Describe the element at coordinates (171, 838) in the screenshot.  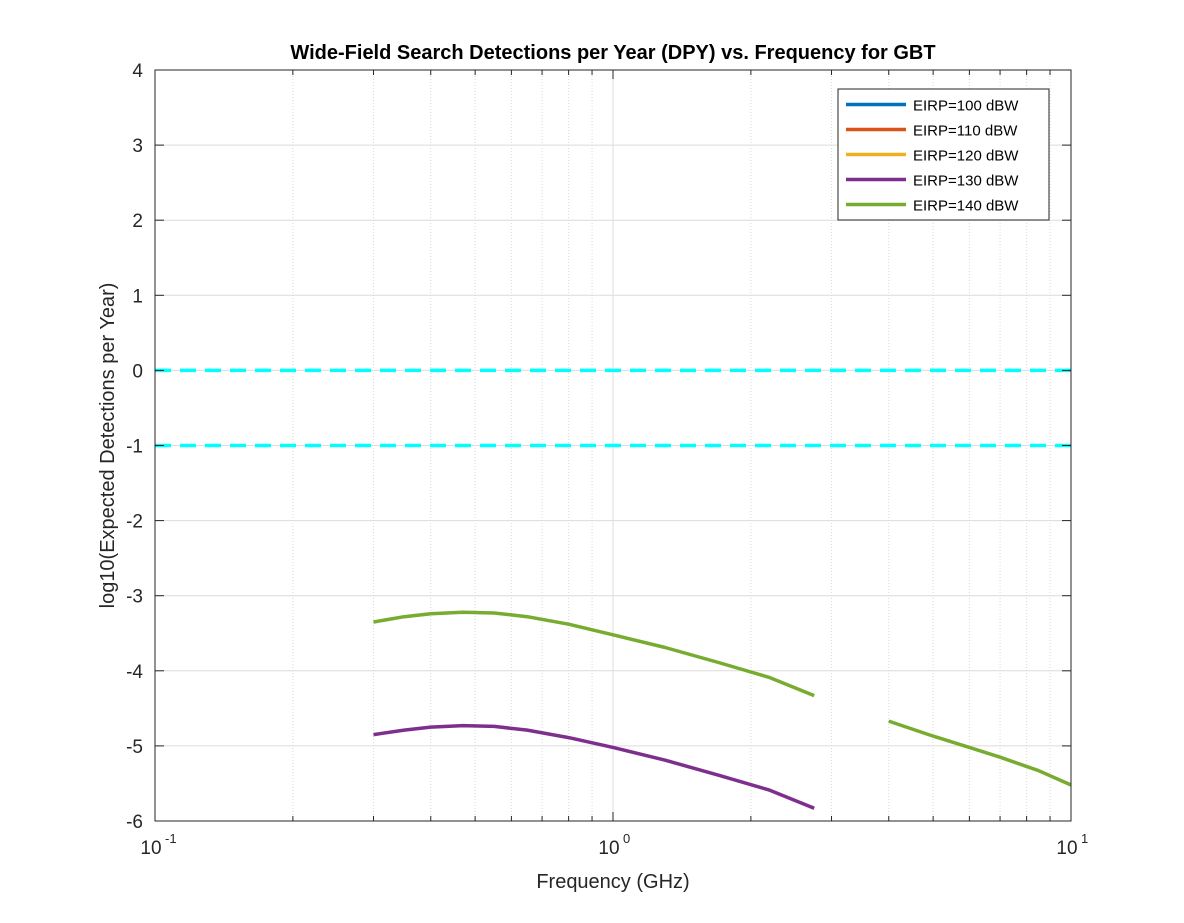
I see `x-tick-label-exponent: -1` at that location.